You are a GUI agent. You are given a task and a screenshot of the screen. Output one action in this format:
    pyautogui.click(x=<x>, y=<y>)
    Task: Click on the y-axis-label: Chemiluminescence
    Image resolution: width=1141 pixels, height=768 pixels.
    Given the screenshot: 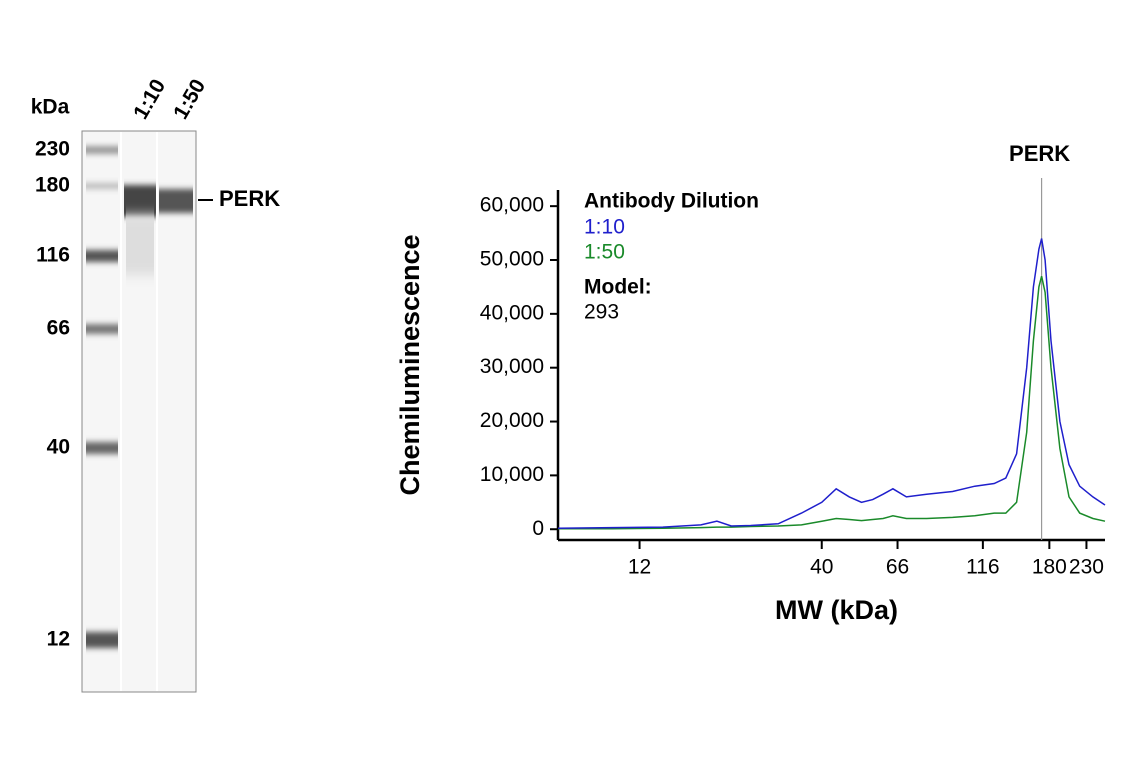 What is the action you would take?
    pyautogui.click(x=410, y=364)
    